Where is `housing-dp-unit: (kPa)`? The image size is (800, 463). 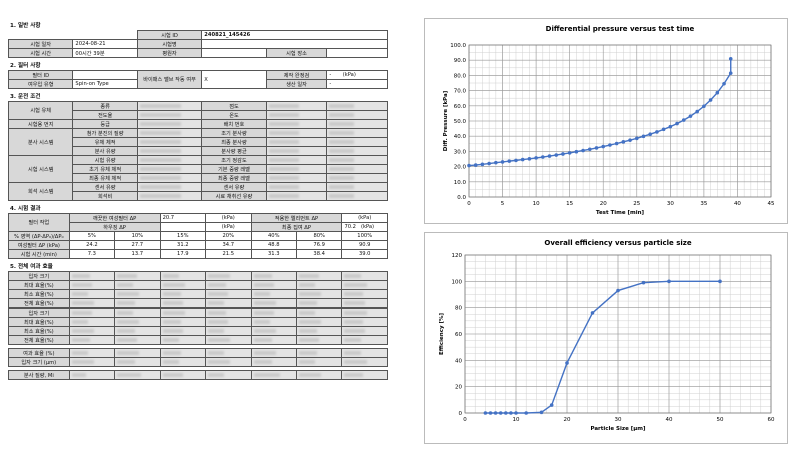
housing-dp-unit: (kPa) is located at coordinates (228, 227).